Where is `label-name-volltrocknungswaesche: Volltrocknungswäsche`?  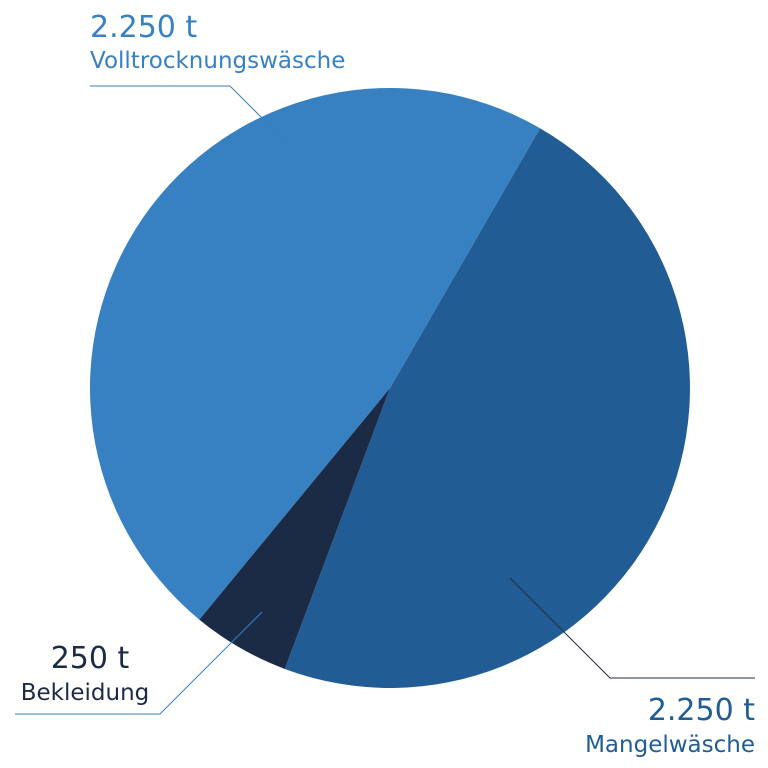 label-name-volltrocknungswaesche: Volltrocknungswäsche is located at coordinates (217, 61).